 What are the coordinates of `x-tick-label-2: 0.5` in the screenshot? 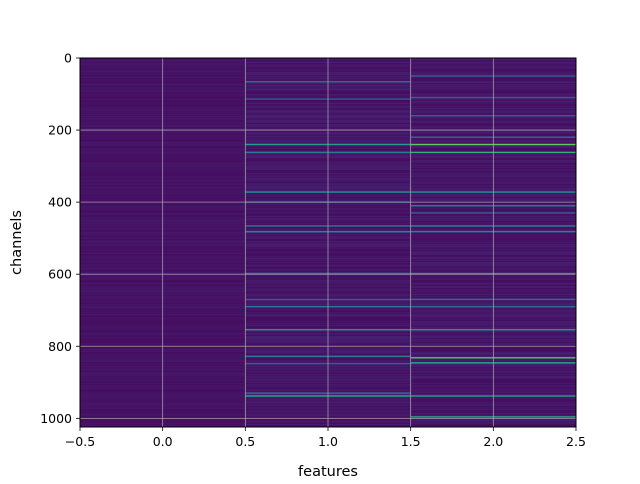 It's located at (245, 441).